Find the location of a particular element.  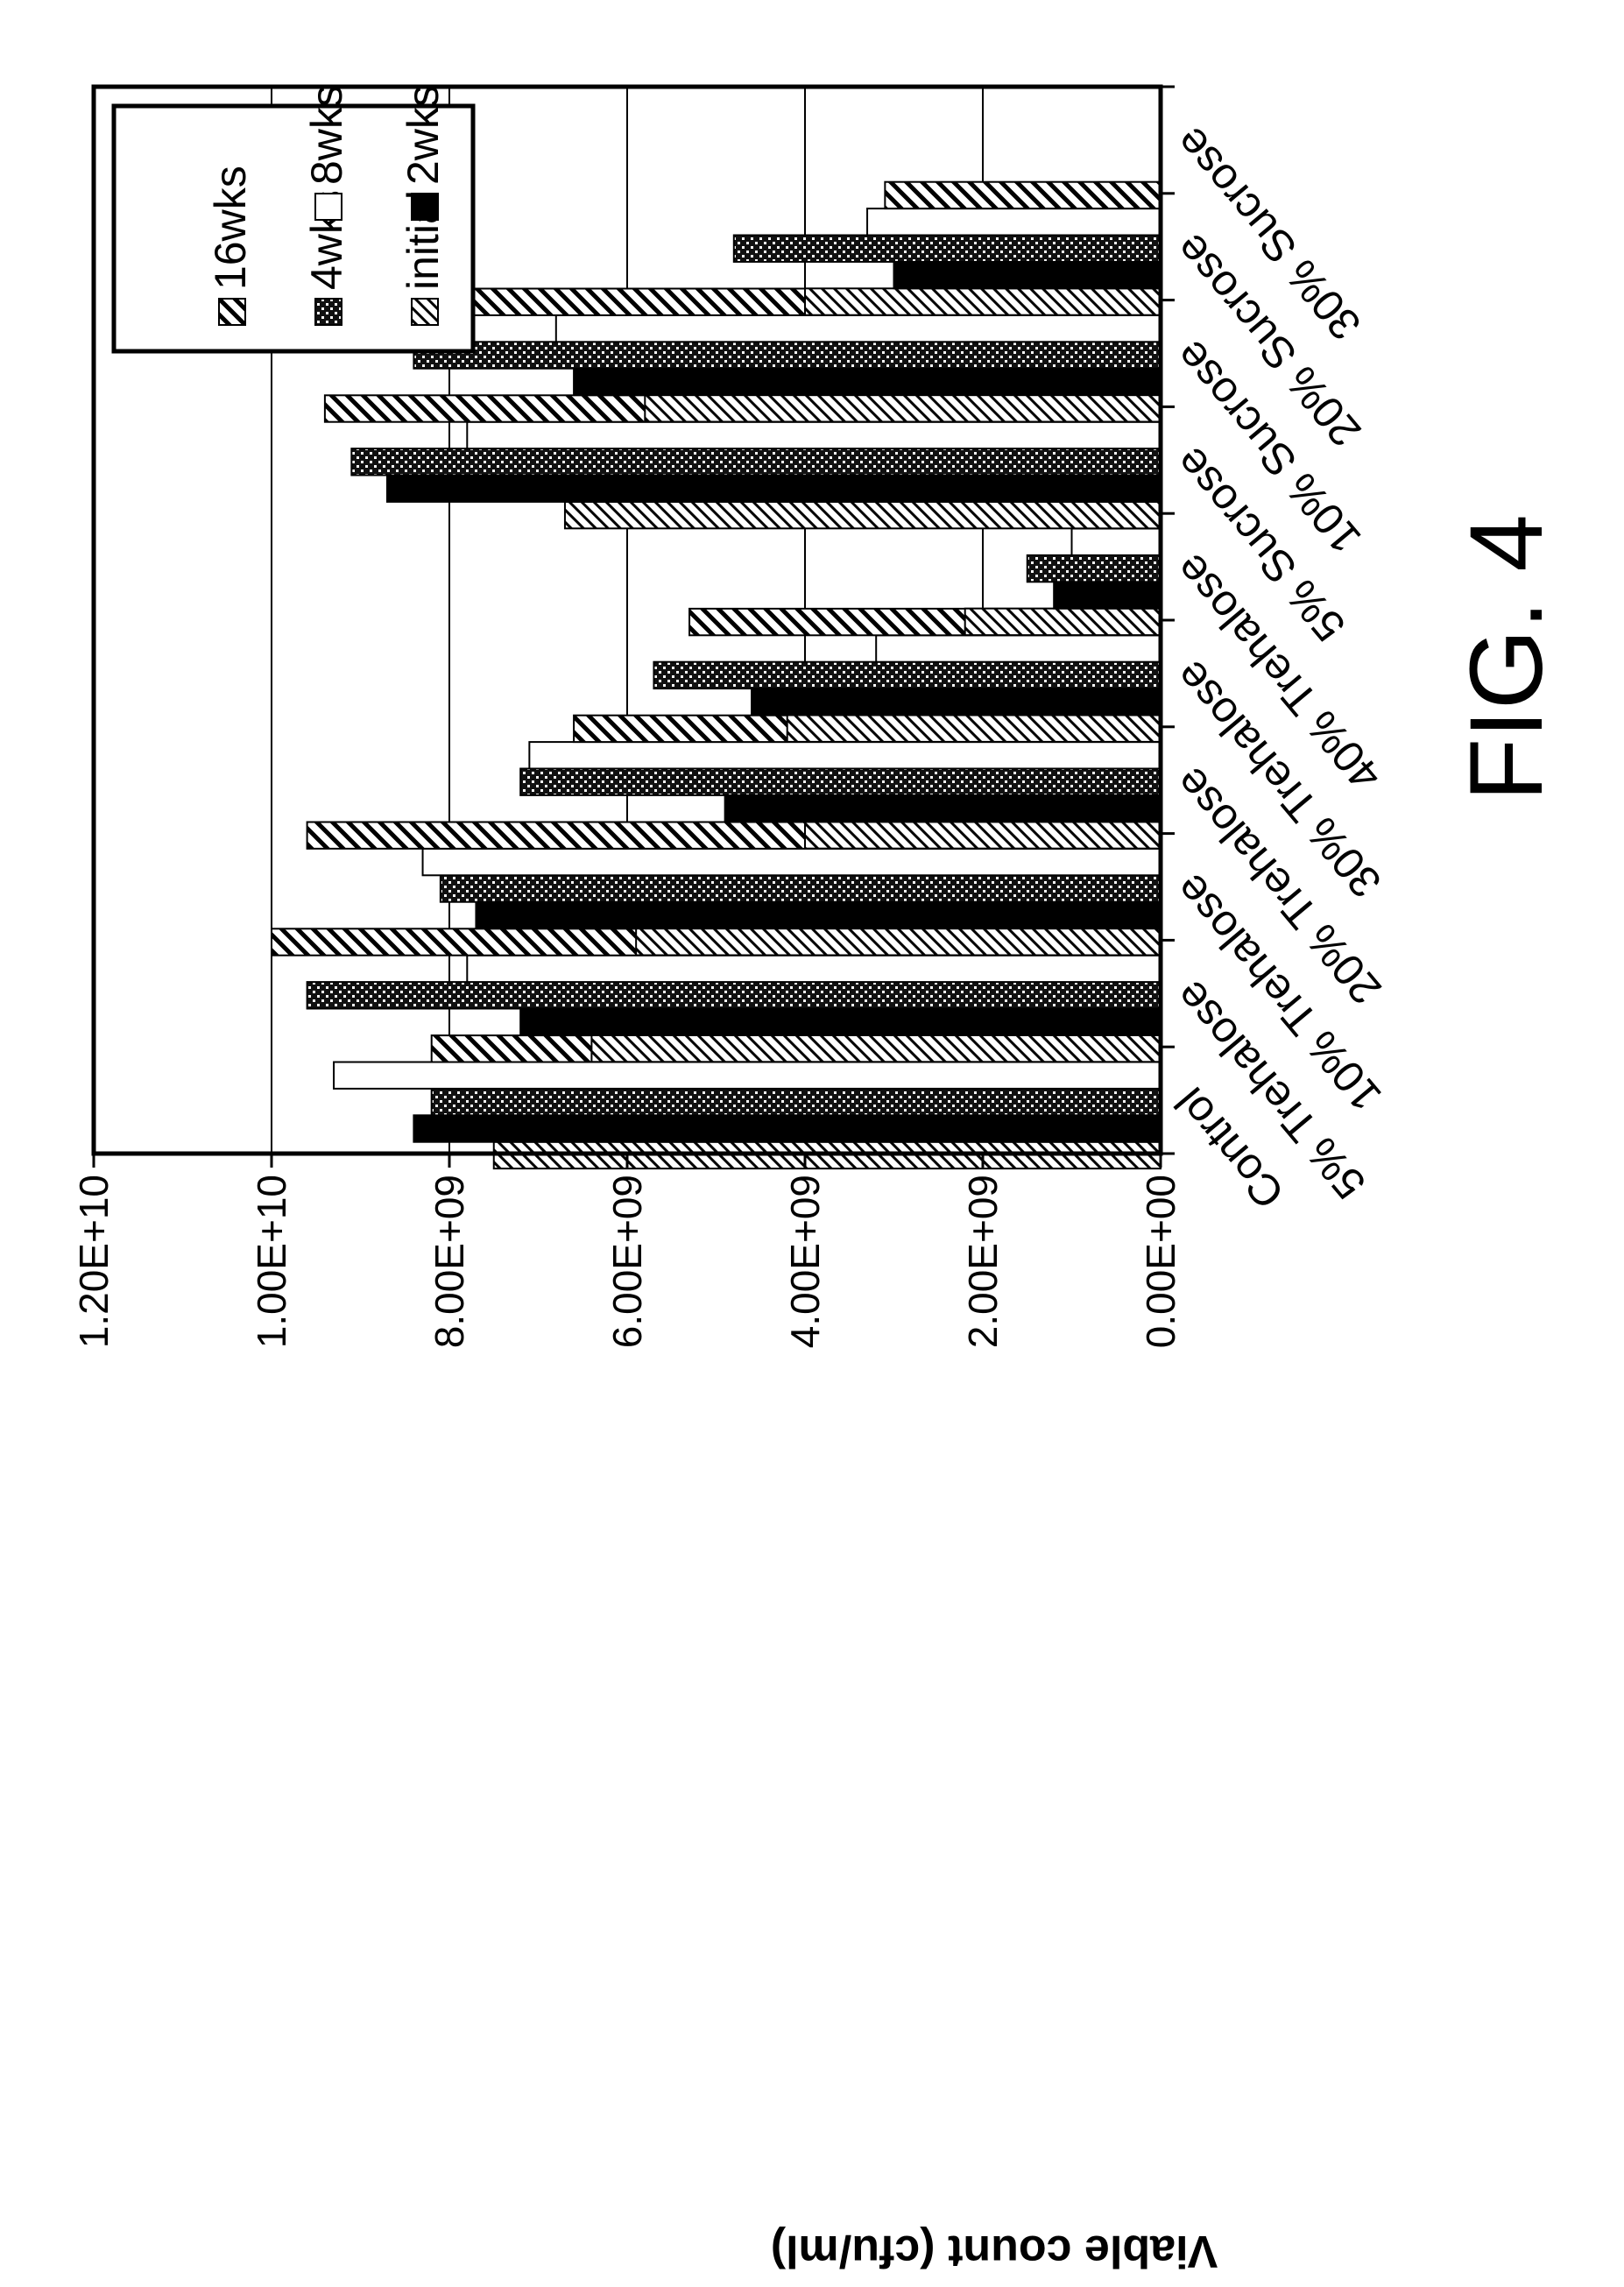

legend-label-2wks: 2wks is located at coordinates (423, 135).